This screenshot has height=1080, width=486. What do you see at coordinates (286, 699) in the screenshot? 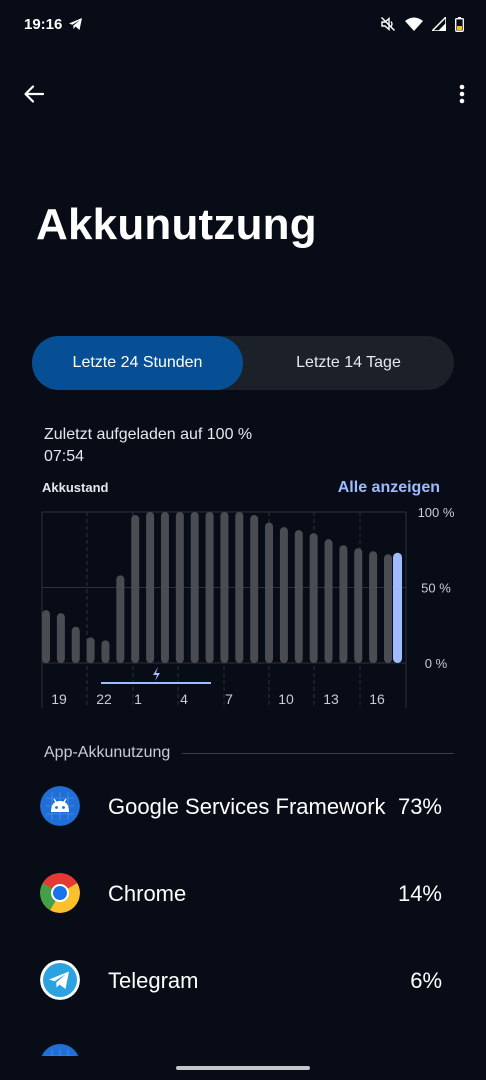
I see `chart-xlabel: 10` at bounding box center [286, 699].